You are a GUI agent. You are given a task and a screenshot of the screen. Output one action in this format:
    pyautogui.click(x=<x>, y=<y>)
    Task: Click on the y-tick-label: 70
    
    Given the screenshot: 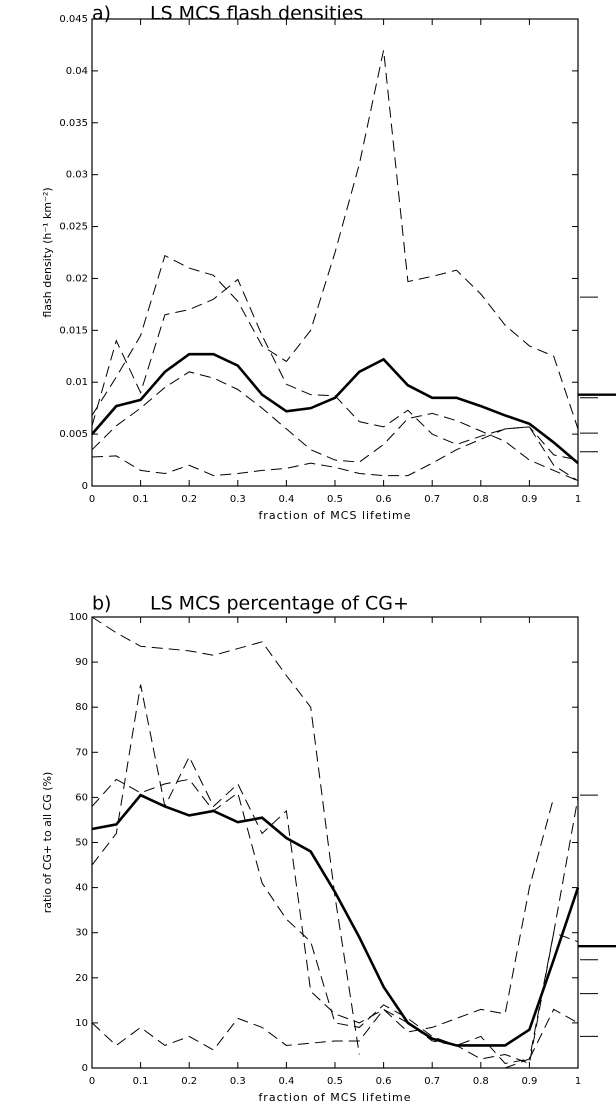 What is the action you would take?
    pyautogui.click(x=81, y=752)
    